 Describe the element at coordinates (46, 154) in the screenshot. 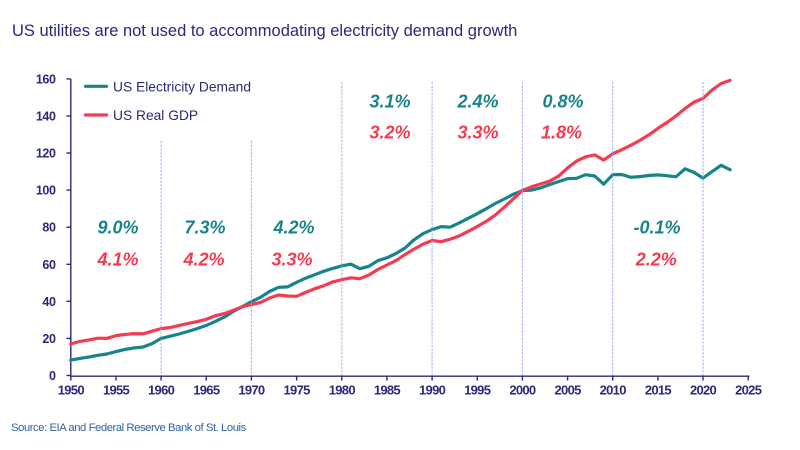

I see `svg-text: 120` at that location.